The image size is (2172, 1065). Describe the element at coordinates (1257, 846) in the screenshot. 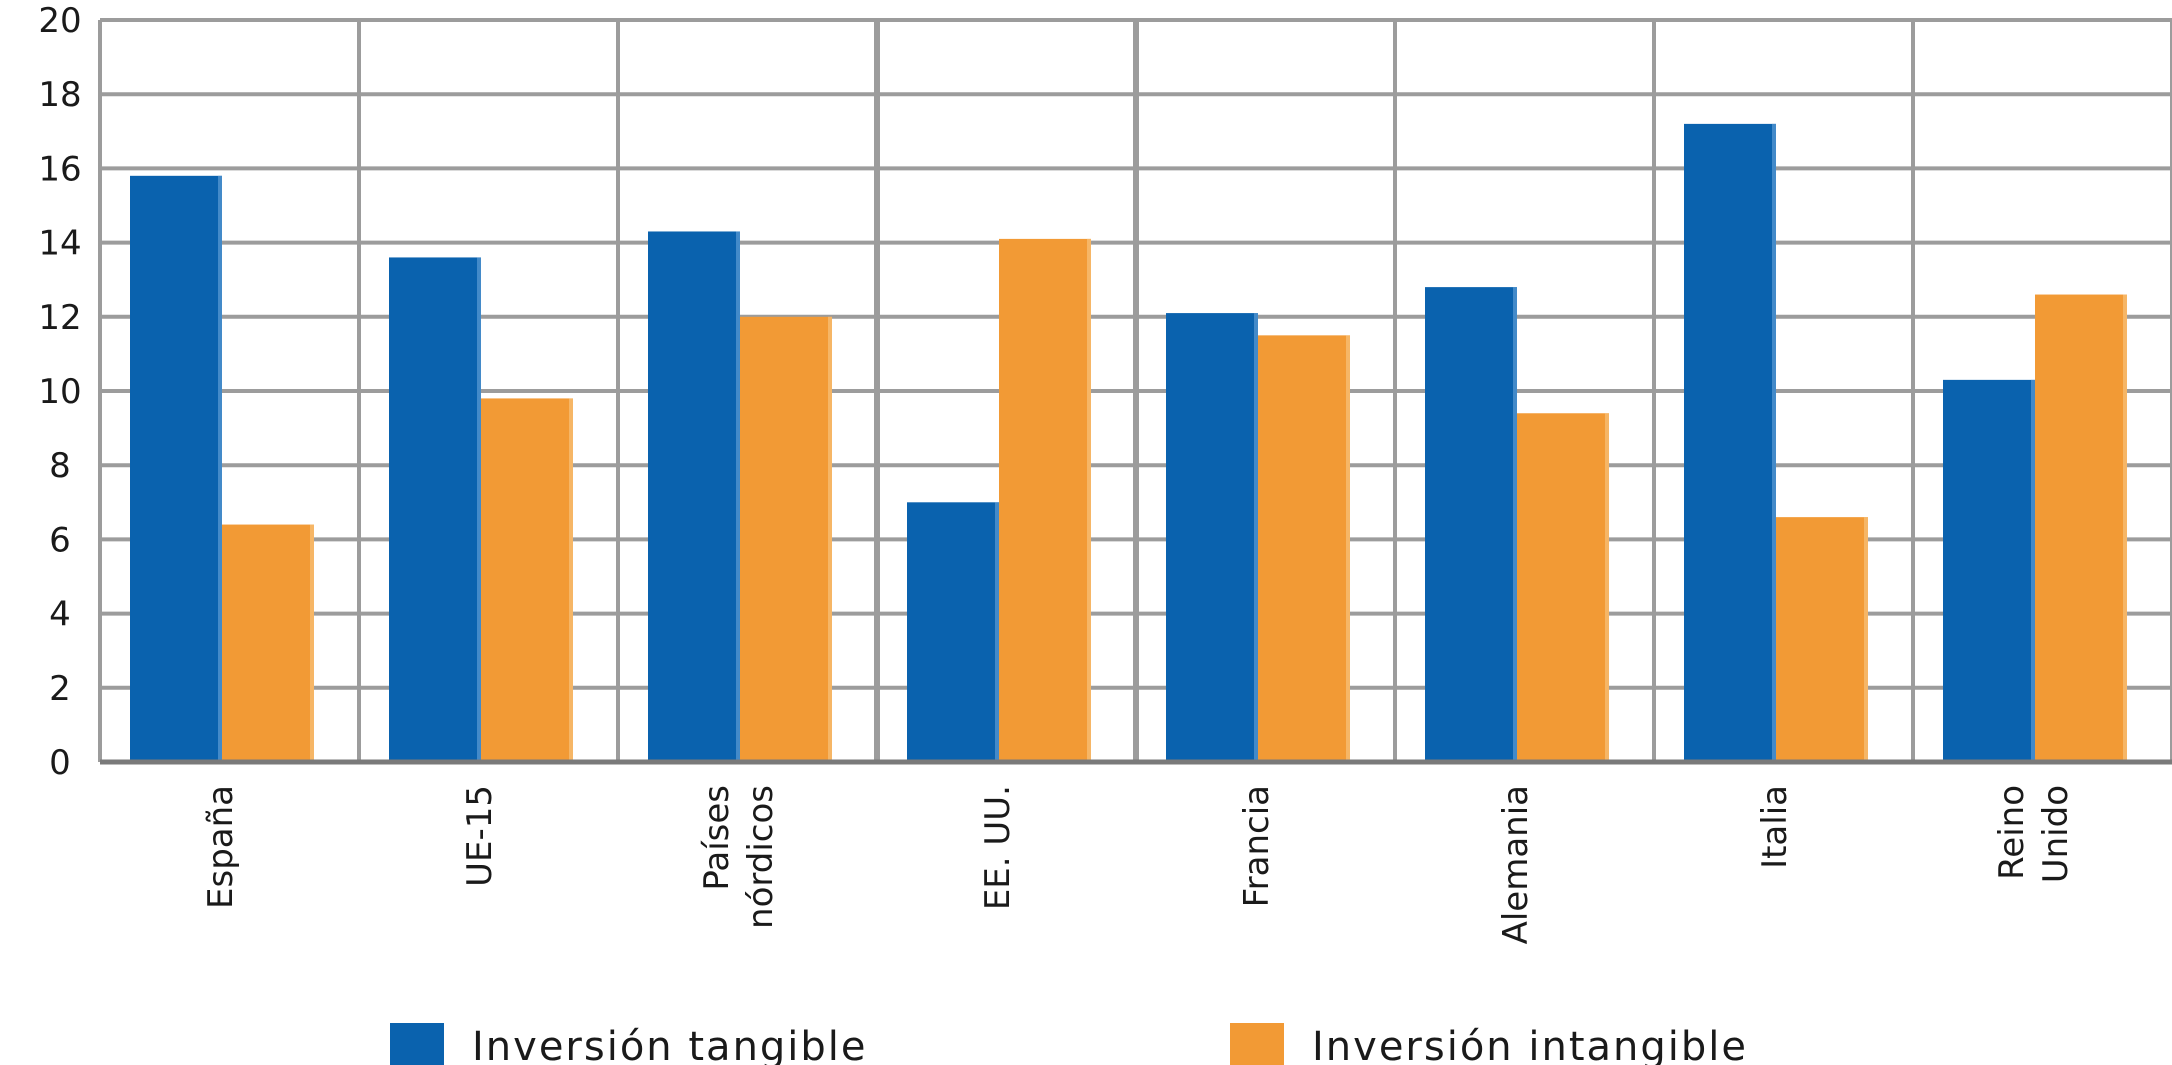

I see `x-category-label: Francia` at that location.